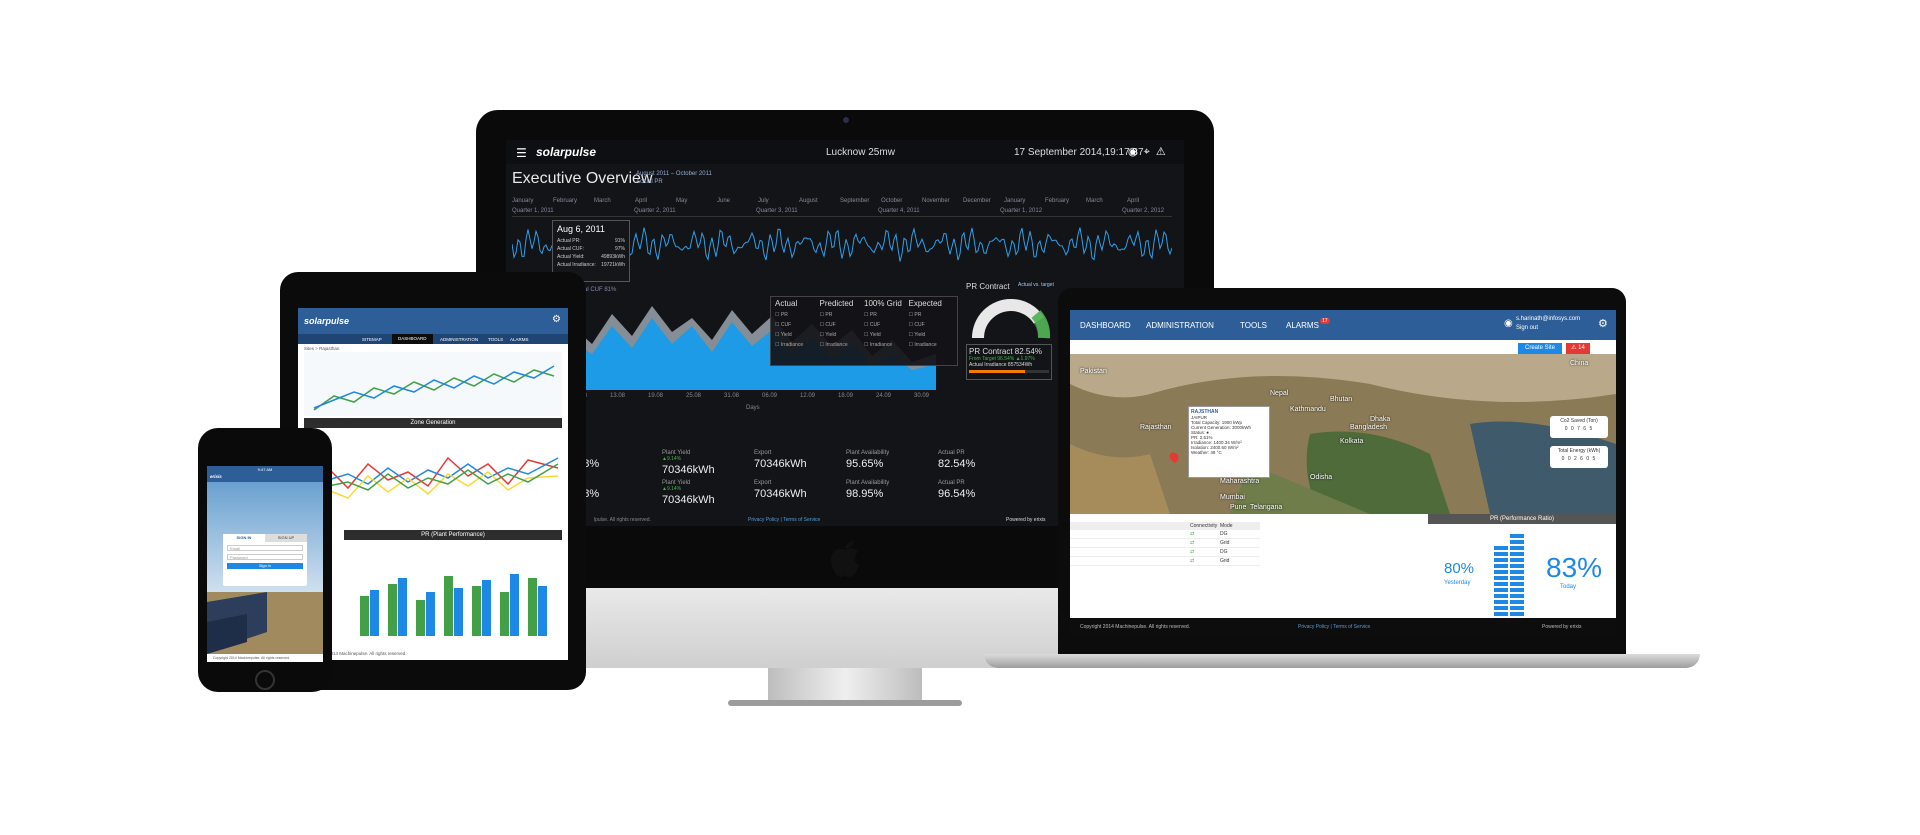  What do you see at coordinates (694, 396) in the screenshot?
I see `x-tick-label: 25.08` at bounding box center [694, 396].